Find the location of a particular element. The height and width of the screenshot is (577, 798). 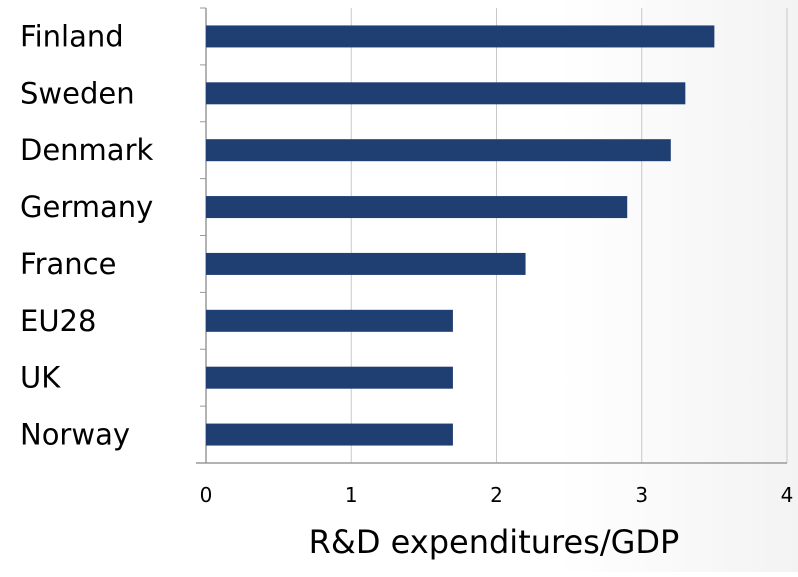

bar-france is located at coordinates (366, 263).